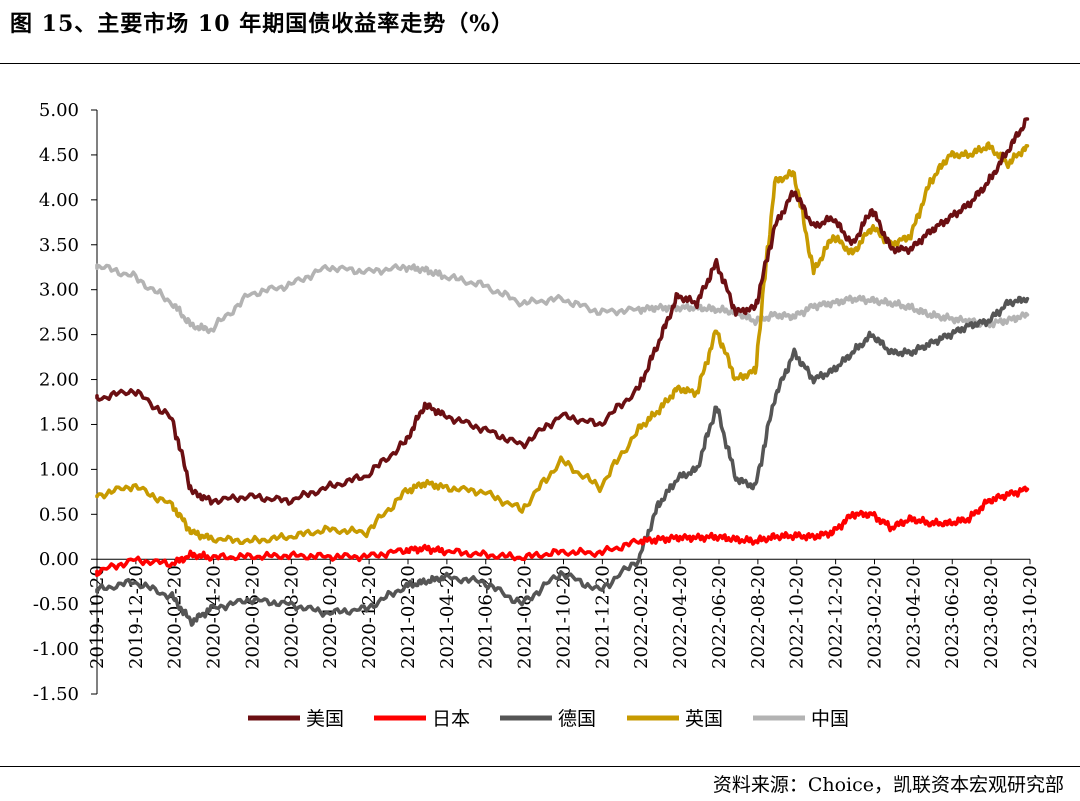  I want to click on x-tick-label: 2021-08-20, so click(525, 617).